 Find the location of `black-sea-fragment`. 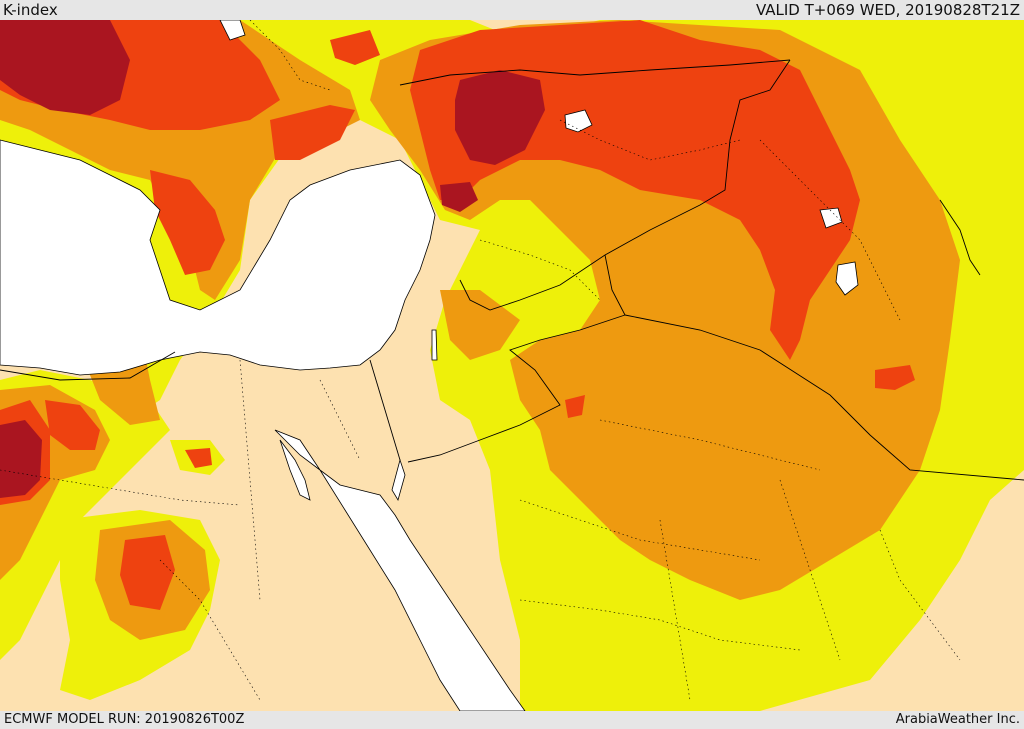

black-sea-fragment is located at coordinates (232, 30).